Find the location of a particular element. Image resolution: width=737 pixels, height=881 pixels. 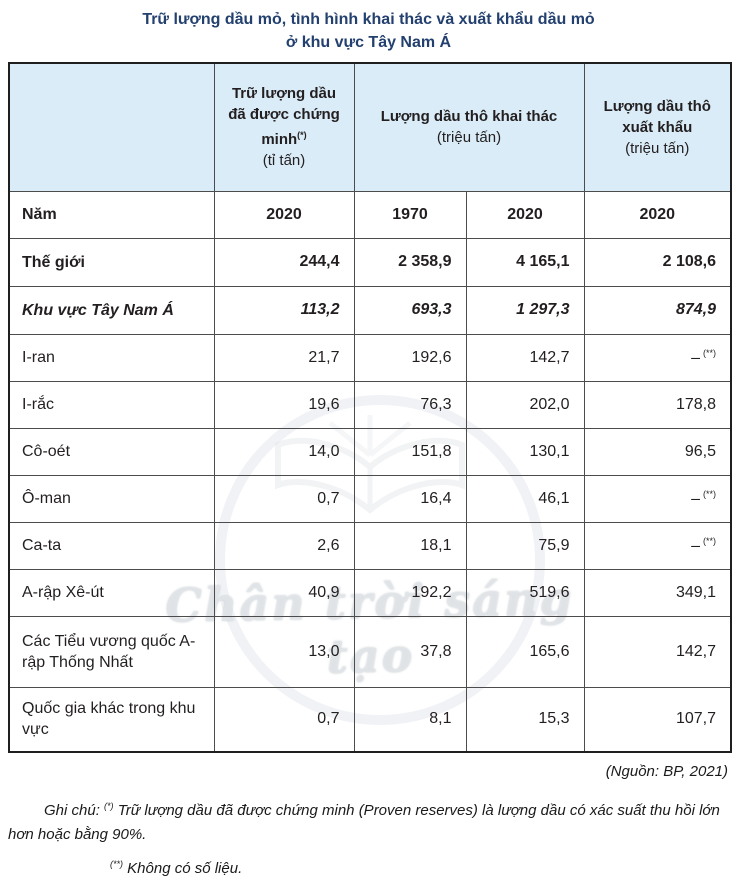

row-label: I-ran is located at coordinates (111, 357).